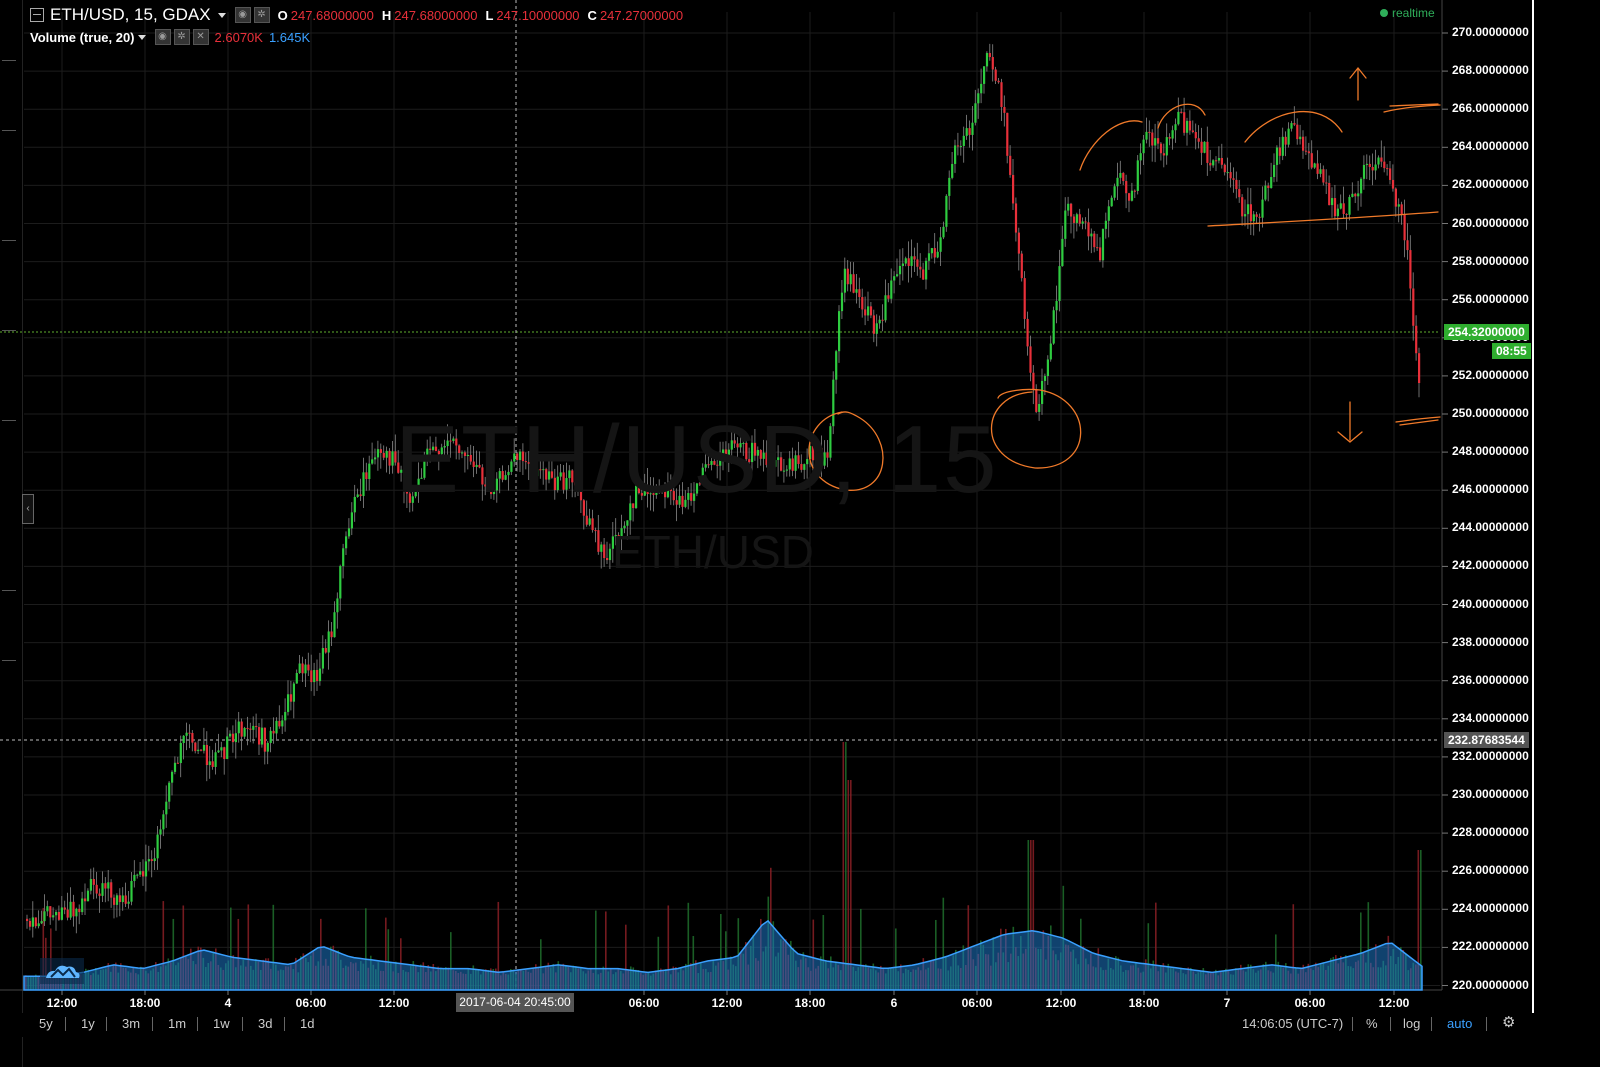  What do you see at coordinates (131, 1023) in the screenshot?
I see `timeframe-button-3m: 3m` at bounding box center [131, 1023].